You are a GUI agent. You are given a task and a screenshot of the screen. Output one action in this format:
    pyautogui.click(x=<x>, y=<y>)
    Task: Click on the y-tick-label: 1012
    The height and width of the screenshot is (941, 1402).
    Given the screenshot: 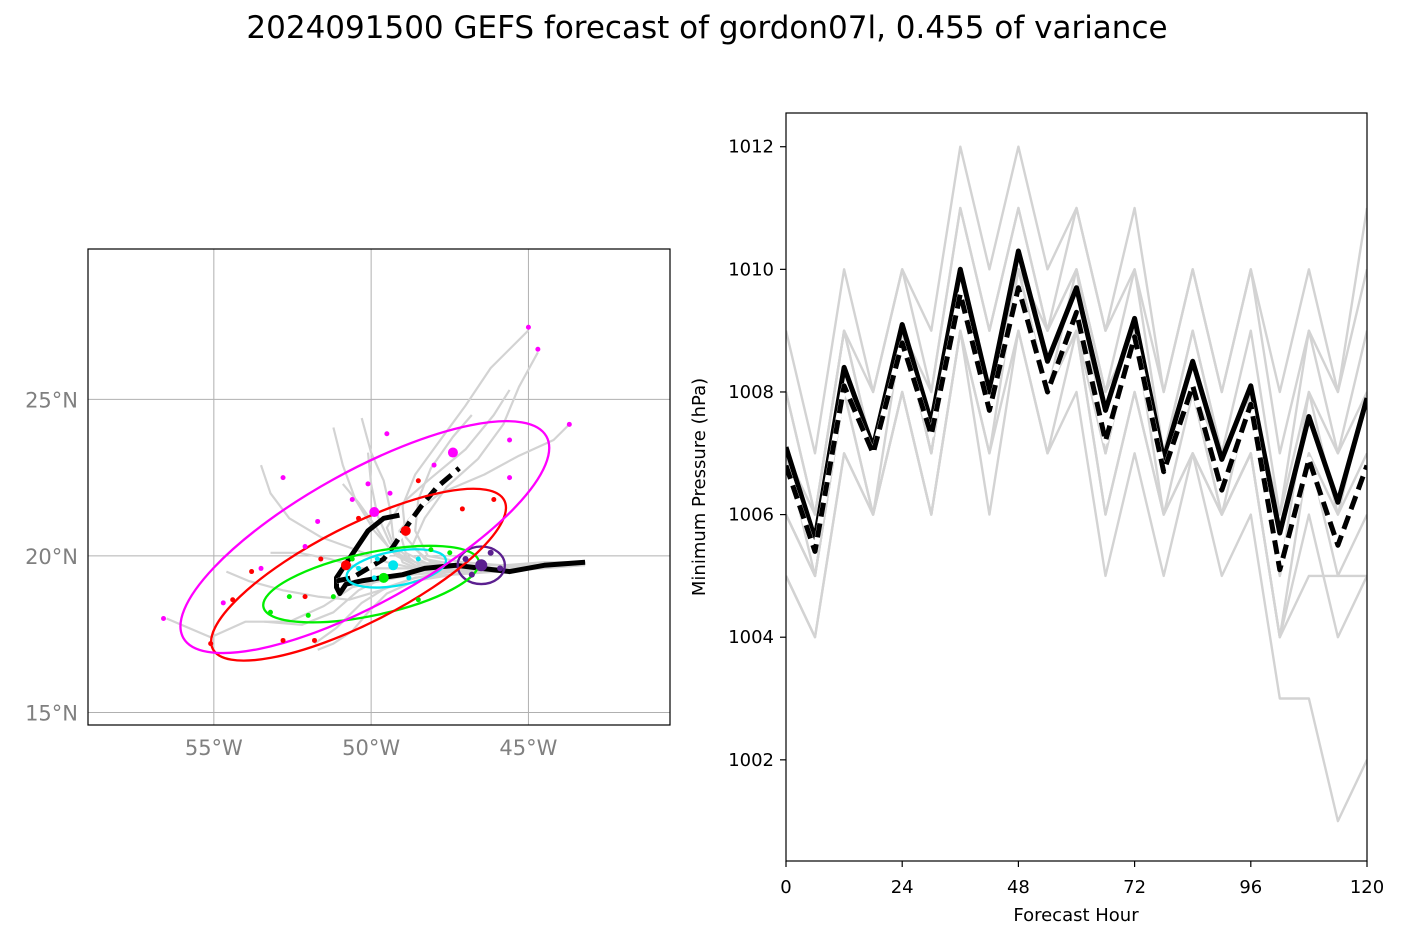 What is the action you would take?
    pyautogui.click(x=751, y=147)
    